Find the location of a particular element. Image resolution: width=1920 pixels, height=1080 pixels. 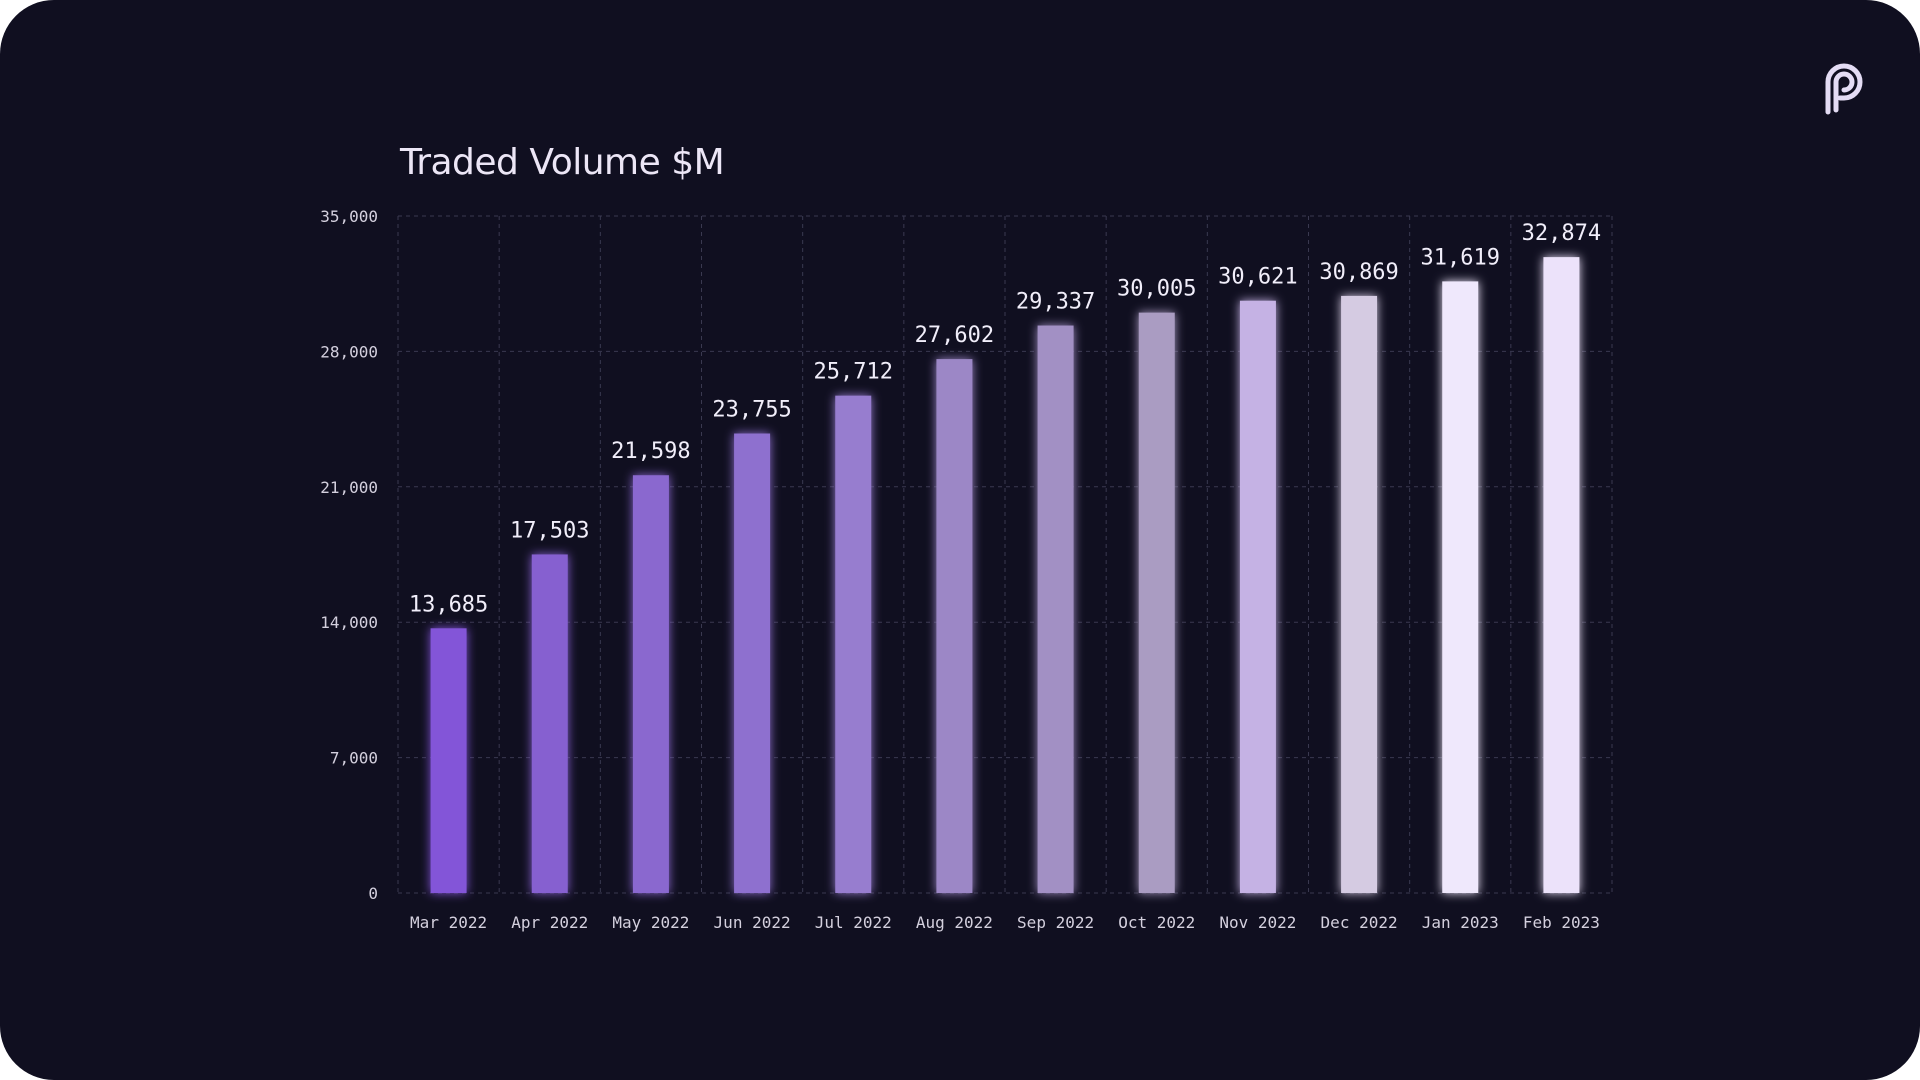

bar-value-label: 23,755 is located at coordinates (751, 410).